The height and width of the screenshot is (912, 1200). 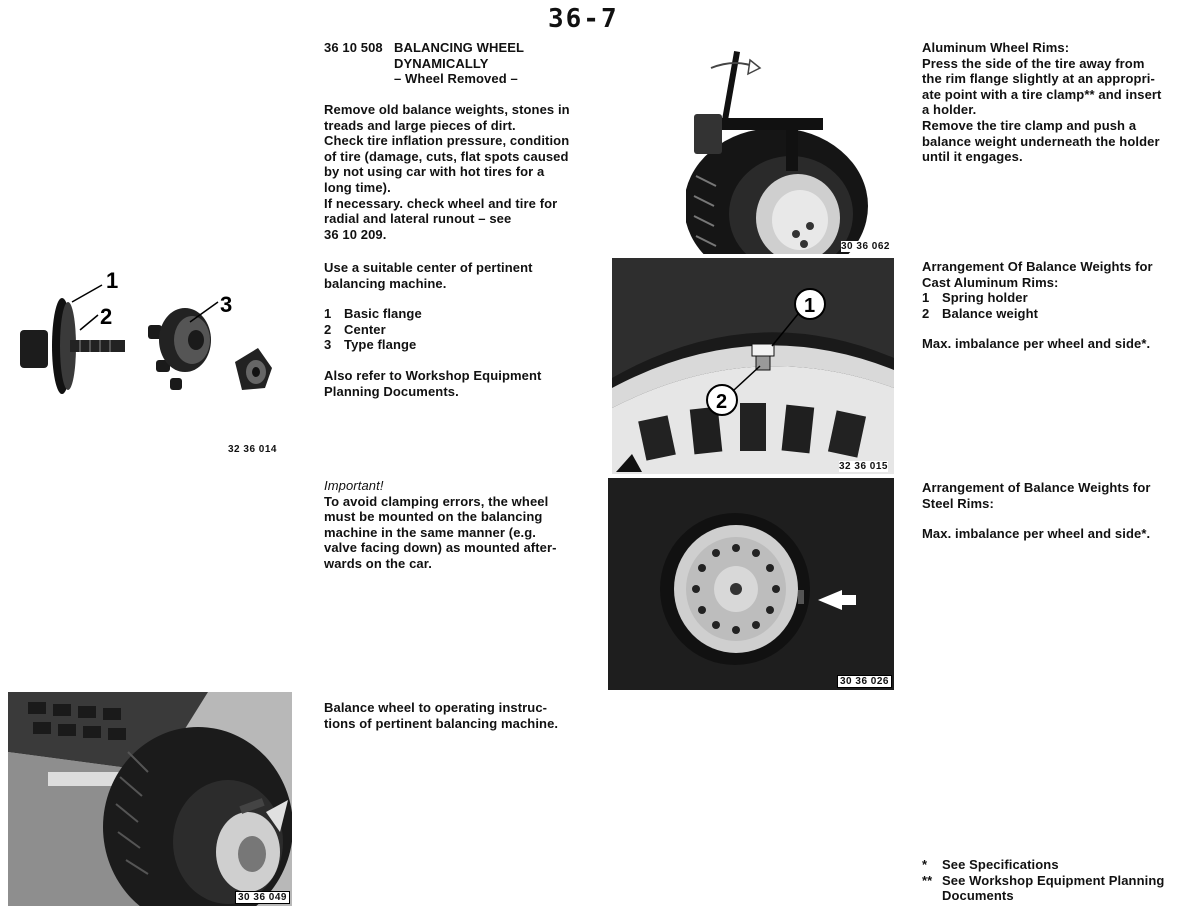 What do you see at coordinates (464, 329) in the screenshot?
I see `parts-list: 1 Basic flange 2 Center 3 Type flange` at bounding box center [464, 329].